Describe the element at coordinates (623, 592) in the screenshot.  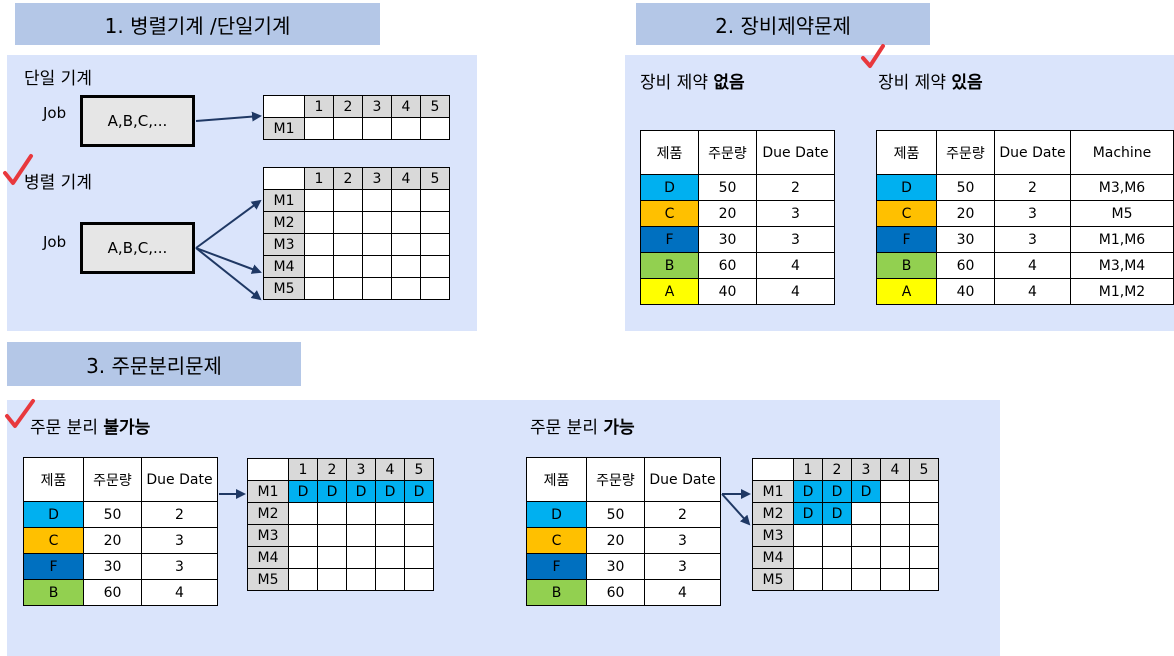
I see `table-row: B 60 4` at that location.